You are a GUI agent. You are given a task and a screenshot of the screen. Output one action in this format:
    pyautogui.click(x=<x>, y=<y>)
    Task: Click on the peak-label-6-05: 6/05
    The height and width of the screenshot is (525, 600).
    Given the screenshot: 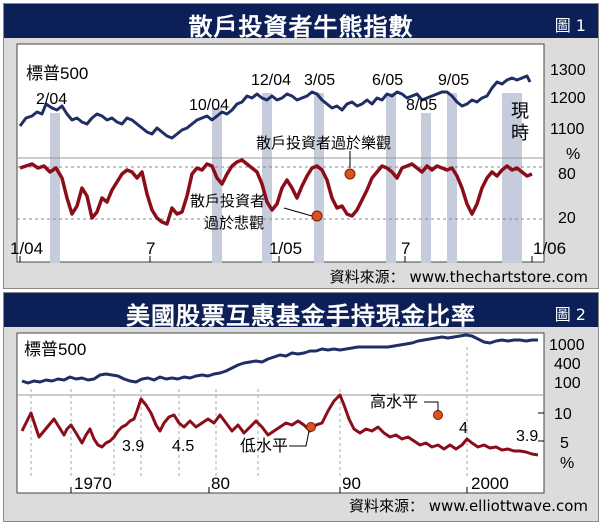 What is the action you would take?
    pyautogui.click(x=387, y=80)
    